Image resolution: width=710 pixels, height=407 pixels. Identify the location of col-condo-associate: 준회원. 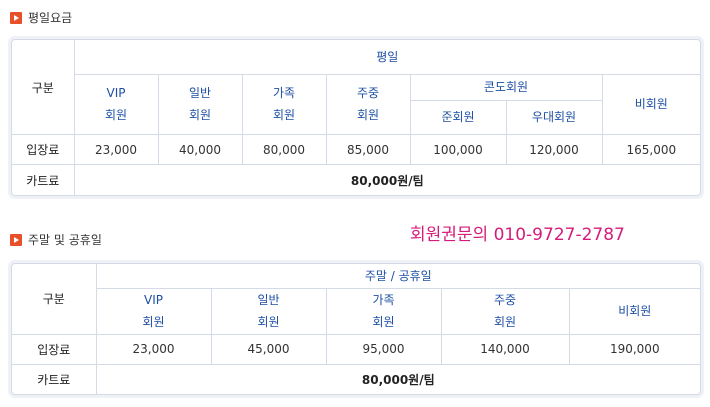
(458, 117).